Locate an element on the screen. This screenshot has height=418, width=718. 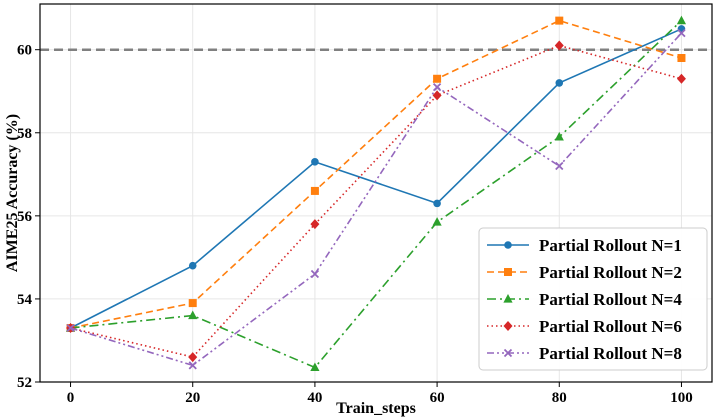
x-tick-label: 0 is located at coordinates (71, 398).